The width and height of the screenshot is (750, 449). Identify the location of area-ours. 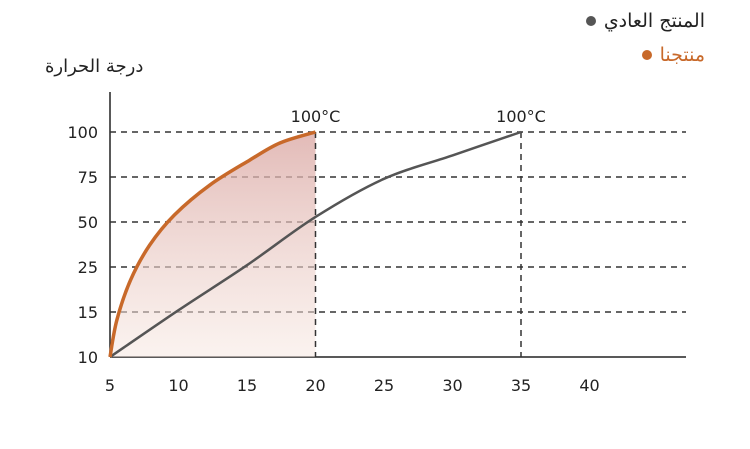
(213, 244).